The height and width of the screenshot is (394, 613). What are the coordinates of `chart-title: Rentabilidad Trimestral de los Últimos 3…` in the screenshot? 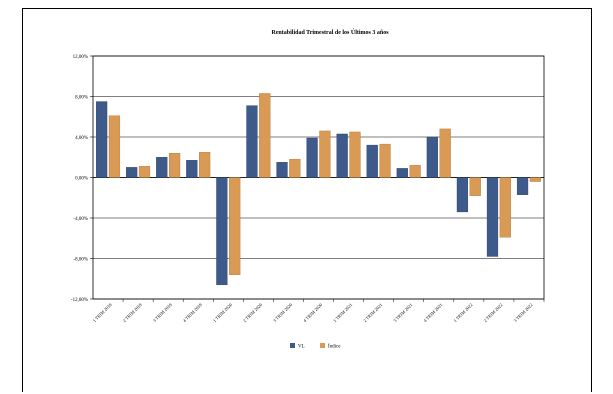 It's located at (330, 32).